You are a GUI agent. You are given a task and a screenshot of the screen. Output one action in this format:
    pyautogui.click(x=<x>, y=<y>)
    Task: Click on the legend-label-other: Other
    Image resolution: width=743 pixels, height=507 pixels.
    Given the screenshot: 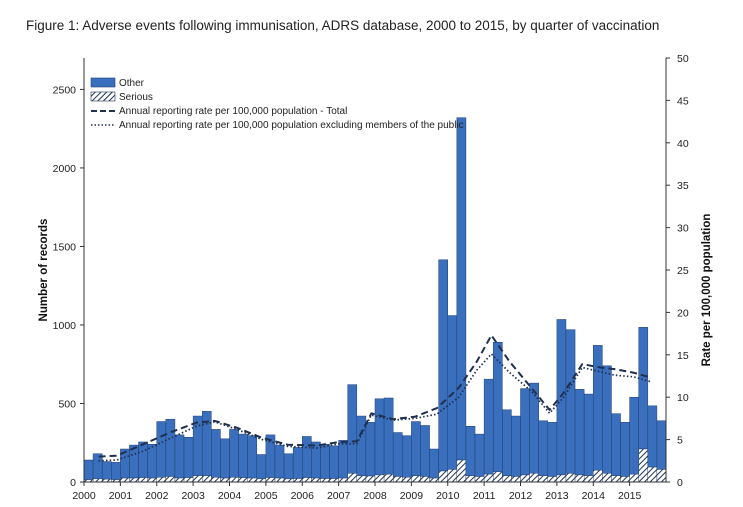 What is the action you would take?
    pyautogui.click(x=132, y=83)
    